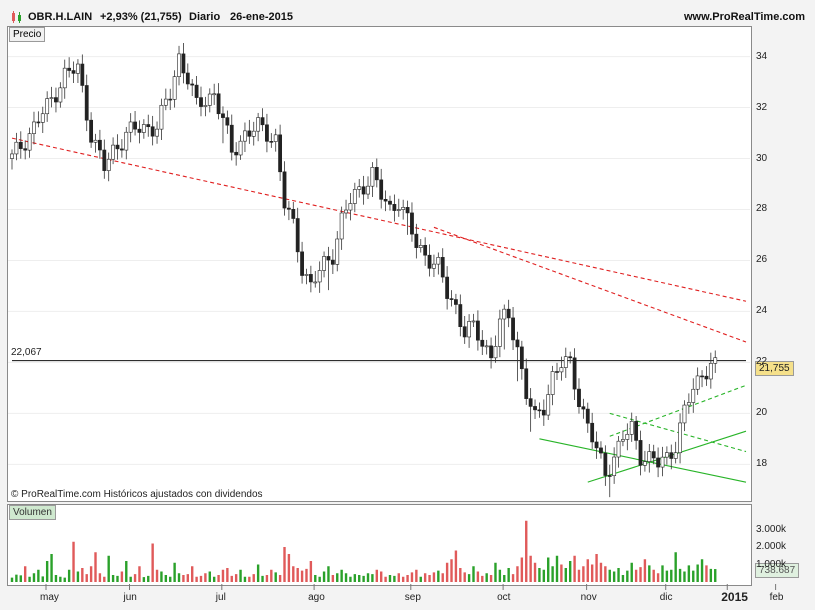 The width and height of the screenshot is (815, 610). Describe the element at coordinates (261, 17) in the screenshot. I see `date-label: 26-ene-2015` at that location.